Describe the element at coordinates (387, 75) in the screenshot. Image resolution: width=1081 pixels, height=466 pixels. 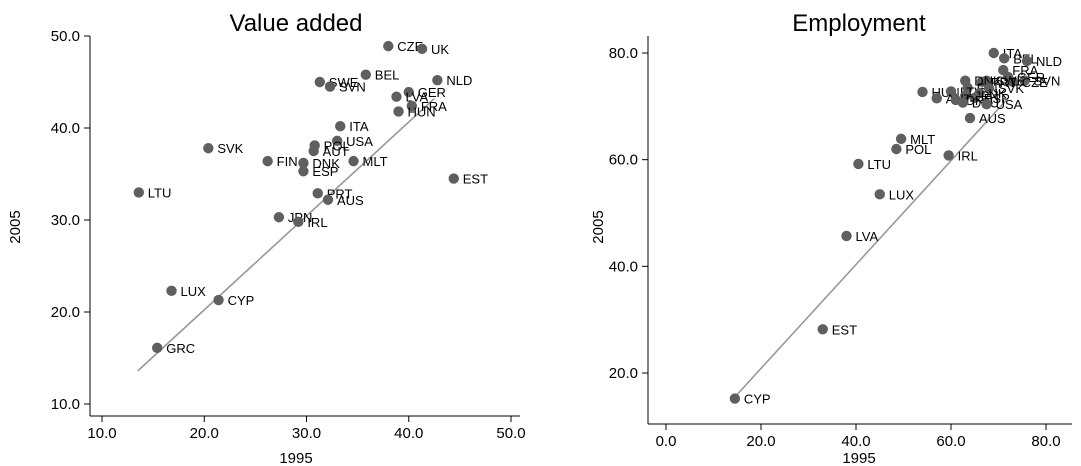
I see `value-added-point-label-bel: BEL` at that location.